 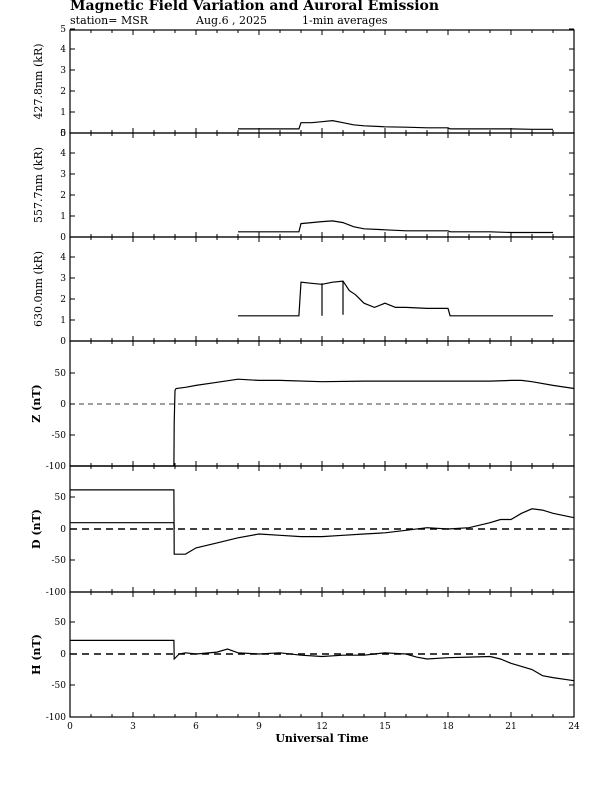 I want to click on y-tick-label-d: -100, so click(x=56, y=593).